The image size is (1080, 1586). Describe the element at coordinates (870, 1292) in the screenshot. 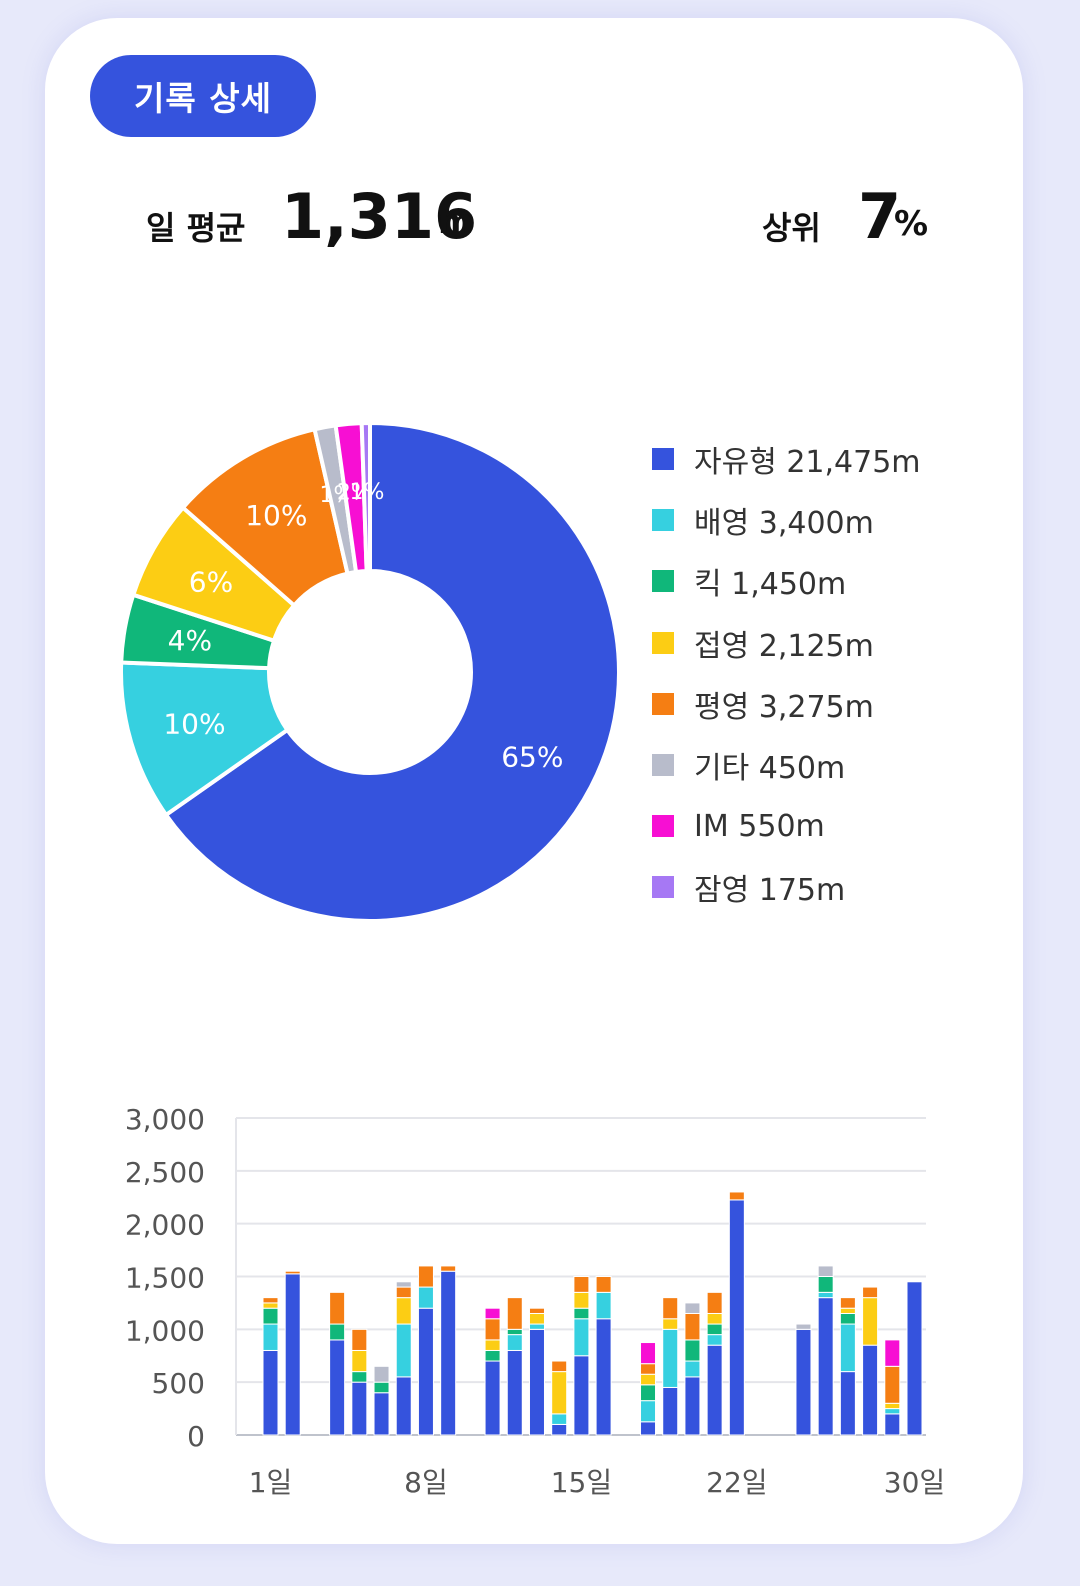

I see `bar-segment-day28-s5` at that location.